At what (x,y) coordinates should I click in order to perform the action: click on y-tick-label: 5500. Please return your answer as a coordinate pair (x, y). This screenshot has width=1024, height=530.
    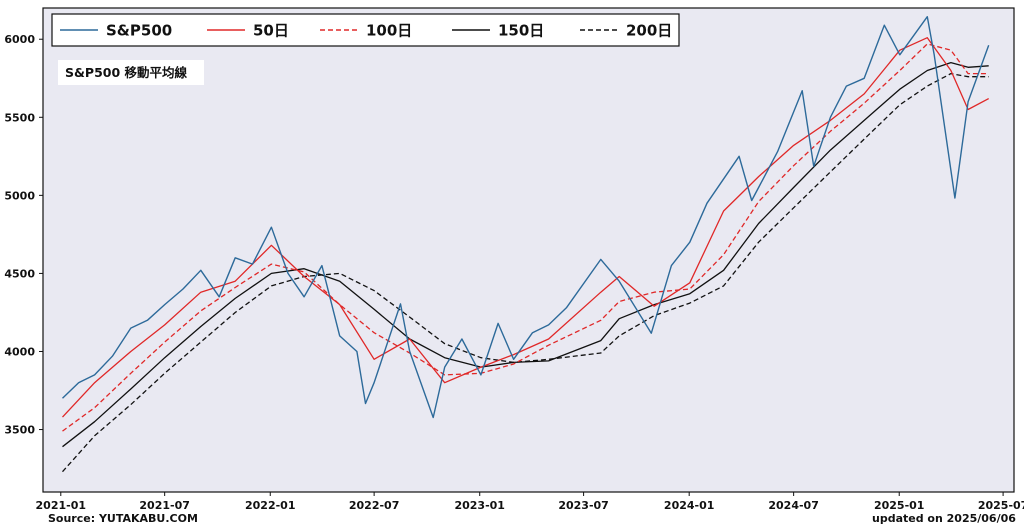
    Looking at the image, I should click on (19, 117).